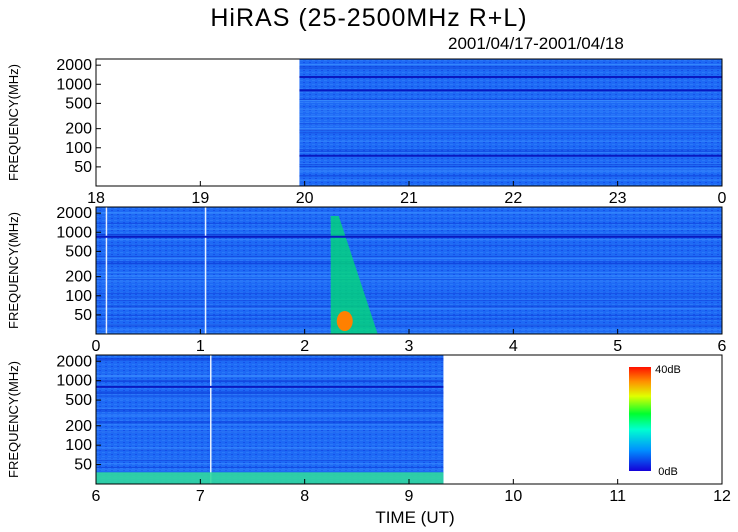  I want to click on x-tick-label: 2, so click(304, 346).